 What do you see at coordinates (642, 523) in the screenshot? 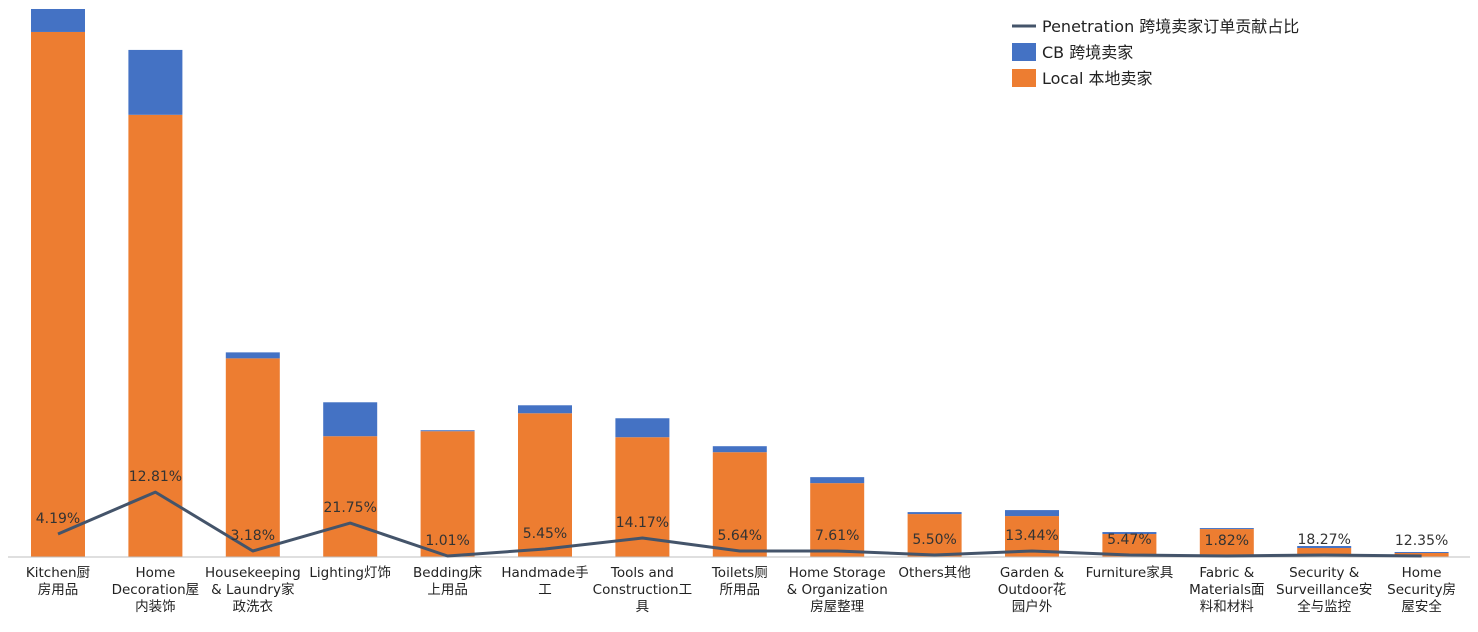
I see `penetration-label: 14.17%` at bounding box center [642, 523].